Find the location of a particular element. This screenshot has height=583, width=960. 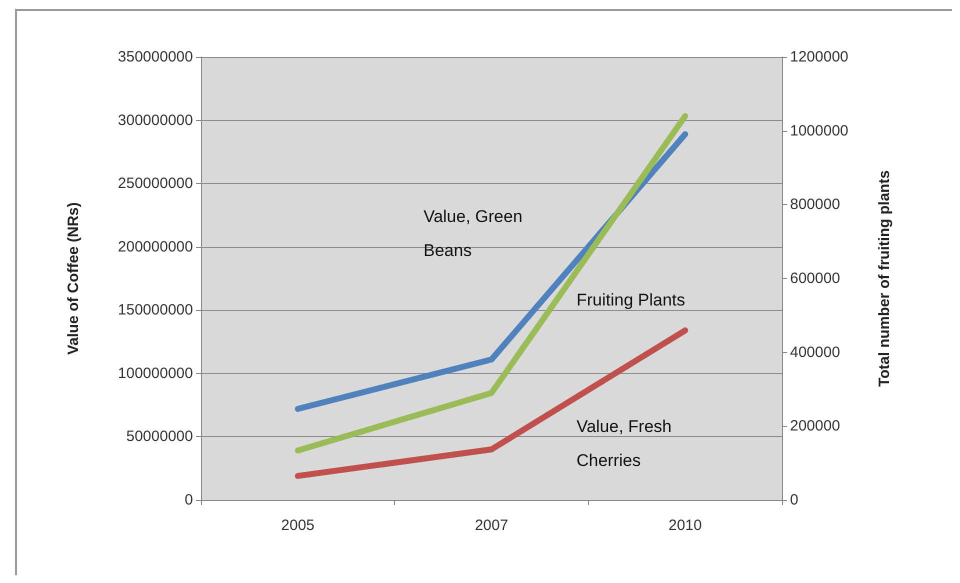

y2-axis-title: Total number of fruiting plants is located at coordinates (884, 278).